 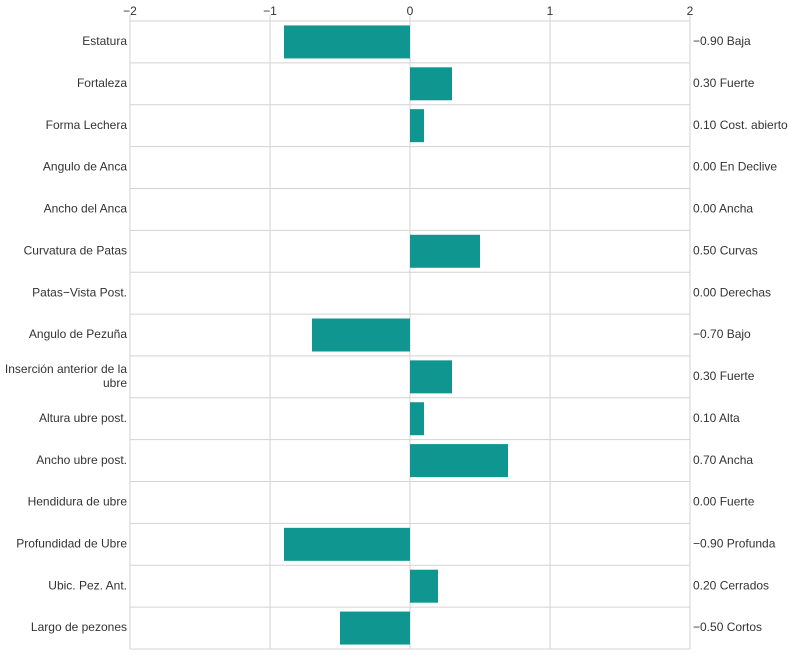 What do you see at coordinates (740, 125) in the screenshot?
I see `value-label: 0.10 Cost. abierto` at bounding box center [740, 125].